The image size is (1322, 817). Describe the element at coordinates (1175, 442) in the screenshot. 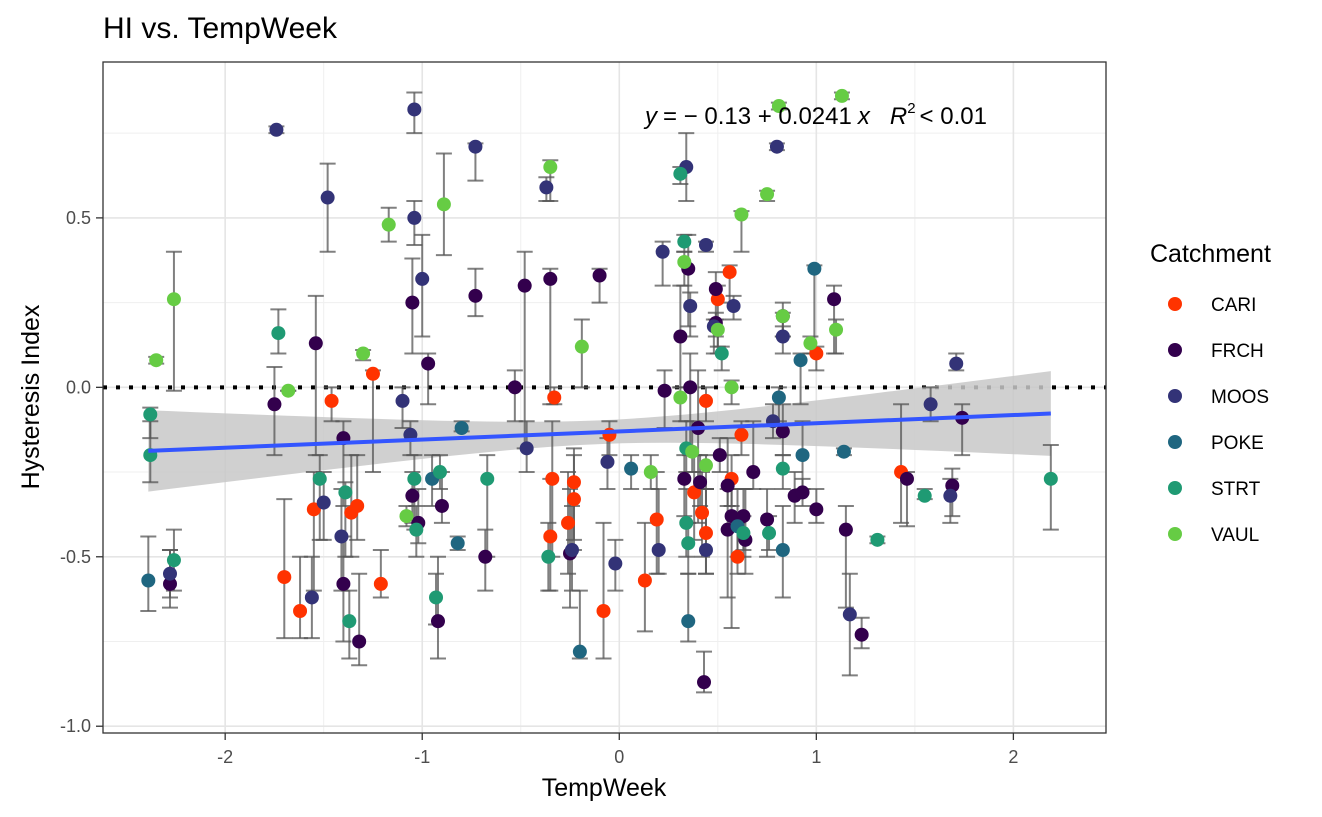

I see `legend-key-poke` at that location.